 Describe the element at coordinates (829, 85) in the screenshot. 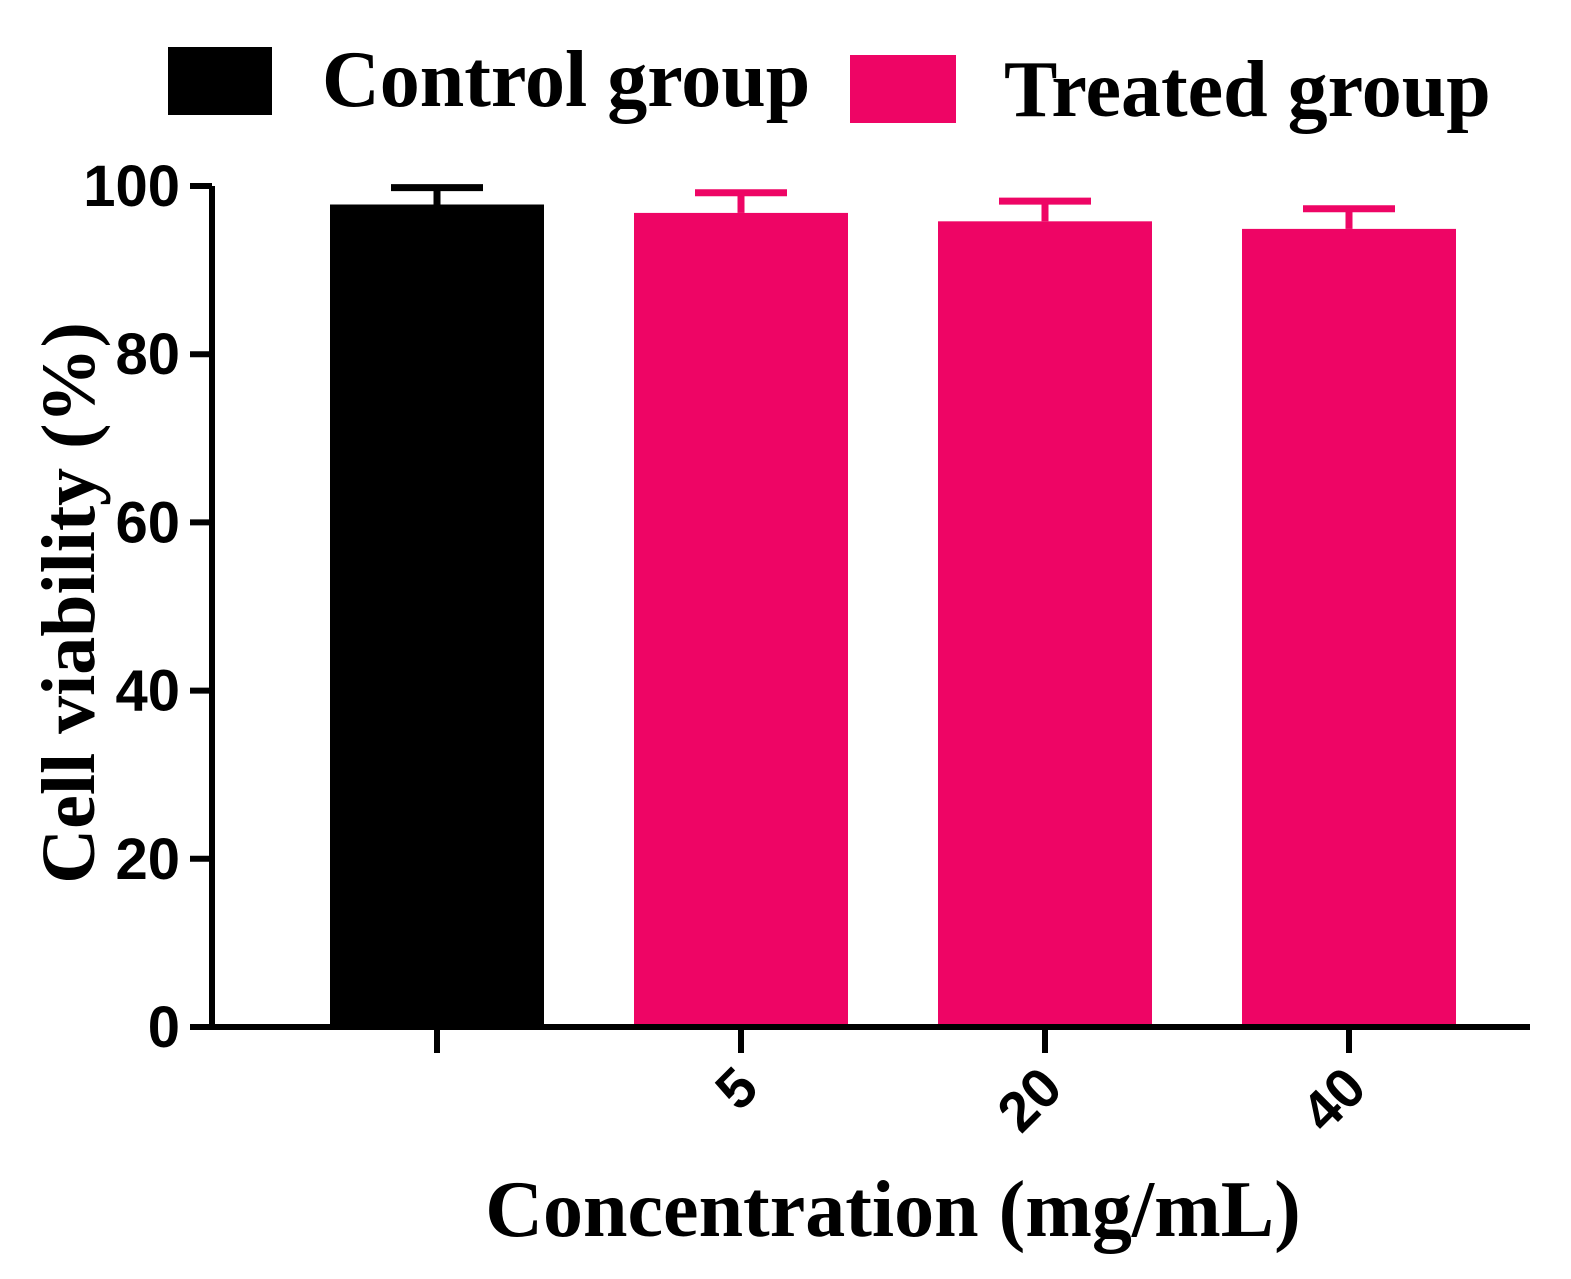

I see `legend: Control group Treated group` at that location.